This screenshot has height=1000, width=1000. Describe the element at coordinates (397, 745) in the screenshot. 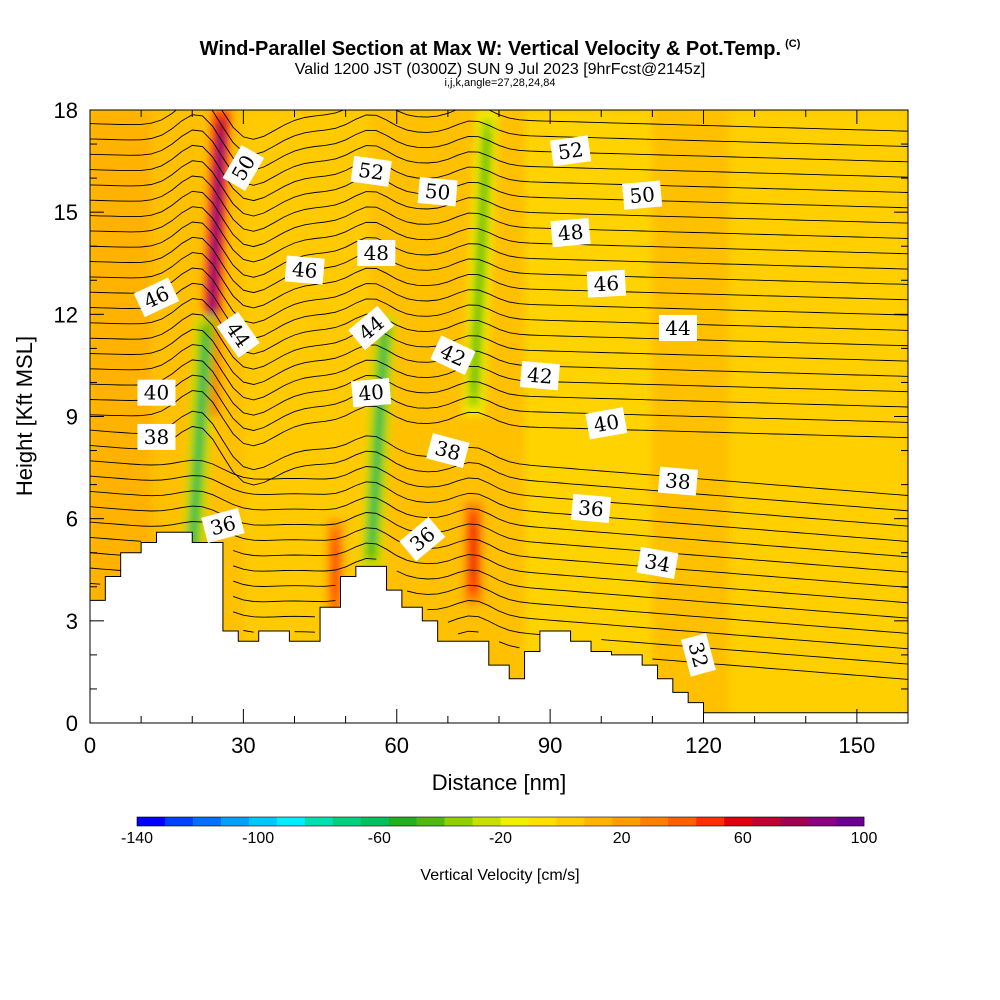

I see `x-tick-label: 60` at that location.